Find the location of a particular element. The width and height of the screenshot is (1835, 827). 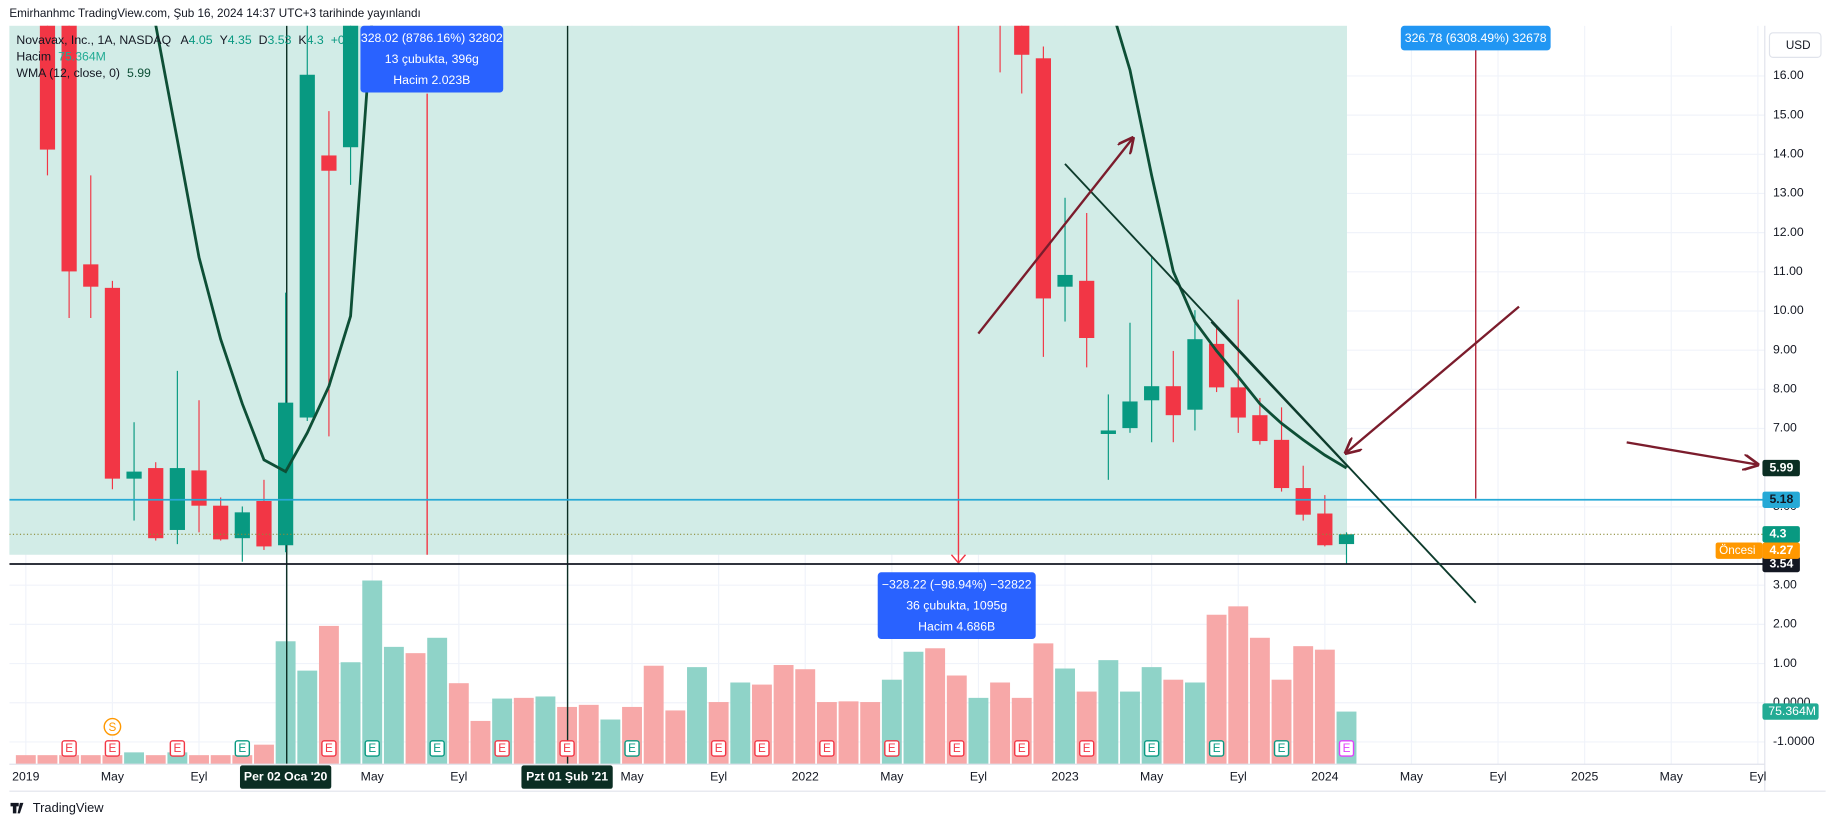

legend-part: D is located at coordinates (263, 40).